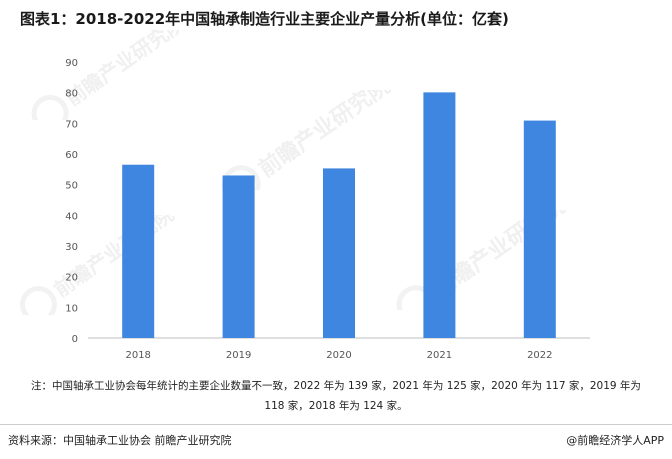 This screenshot has height=459, width=672. Describe the element at coordinates (71, 308) in the screenshot. I see `y-tick-label: 10` at that location.